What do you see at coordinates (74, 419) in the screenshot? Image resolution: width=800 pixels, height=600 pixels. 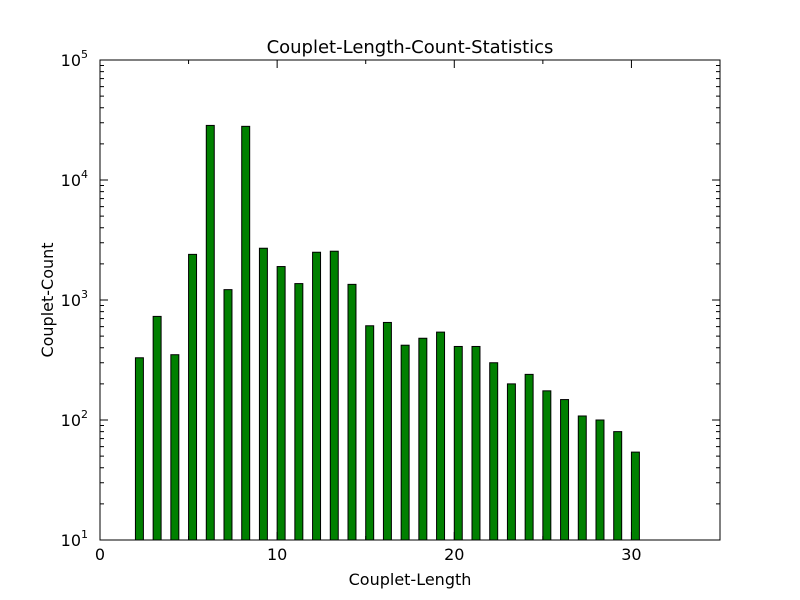 I see `y-tick-label: 10²` at bounding box center [74, 419].